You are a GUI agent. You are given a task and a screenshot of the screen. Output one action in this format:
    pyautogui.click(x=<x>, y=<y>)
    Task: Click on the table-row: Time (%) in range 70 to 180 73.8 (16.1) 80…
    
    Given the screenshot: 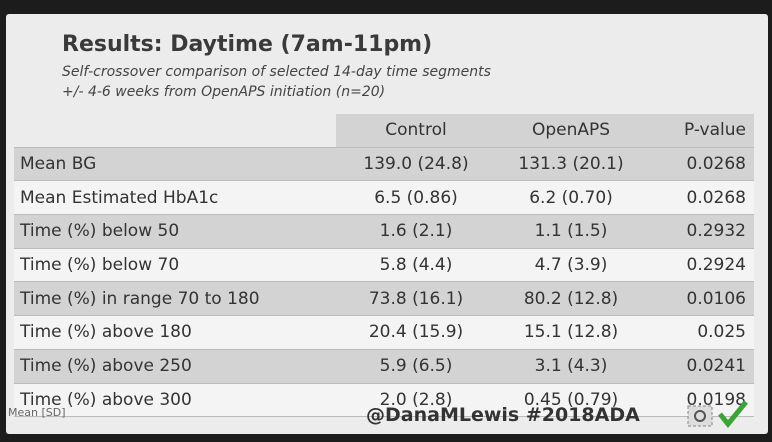 What is the action you would take?
    pyautogui.click(x=384, y=298)
    